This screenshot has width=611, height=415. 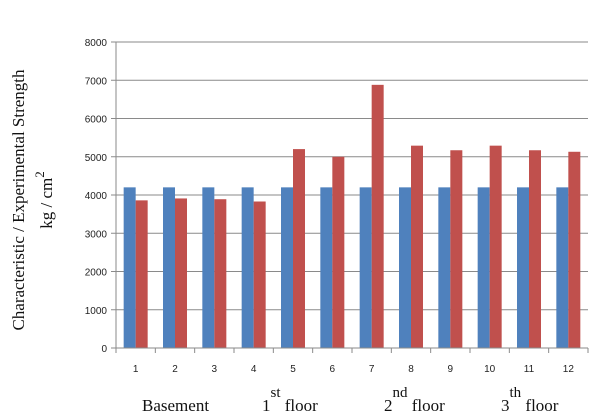 What do you see at coordinates (215, 369) in the screenshot?
I see `x-tick-label: 3` at bounding box center [215, 369].